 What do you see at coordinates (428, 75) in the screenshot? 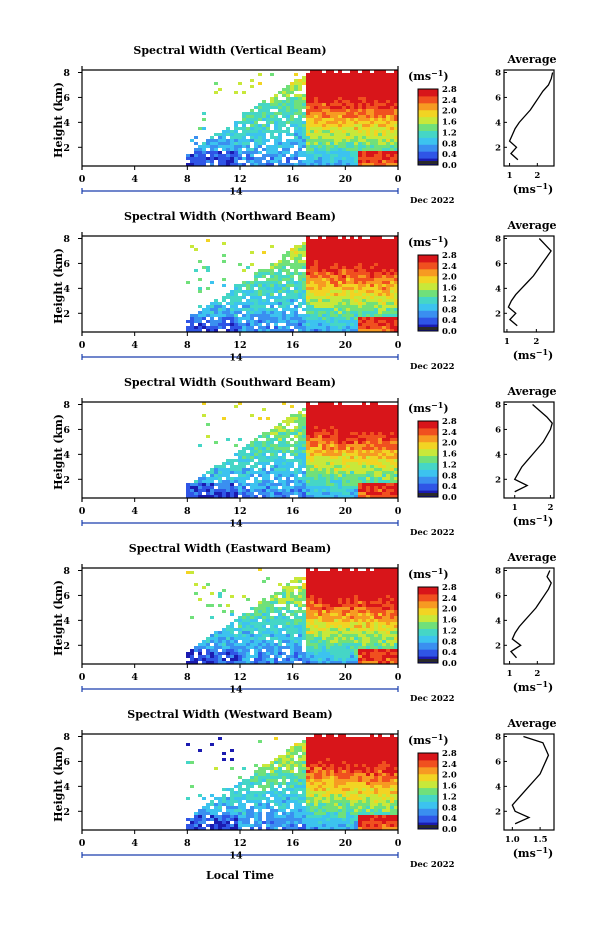
I see `colorbar-unit: (ms−1)` at bounding box center [428, 75].